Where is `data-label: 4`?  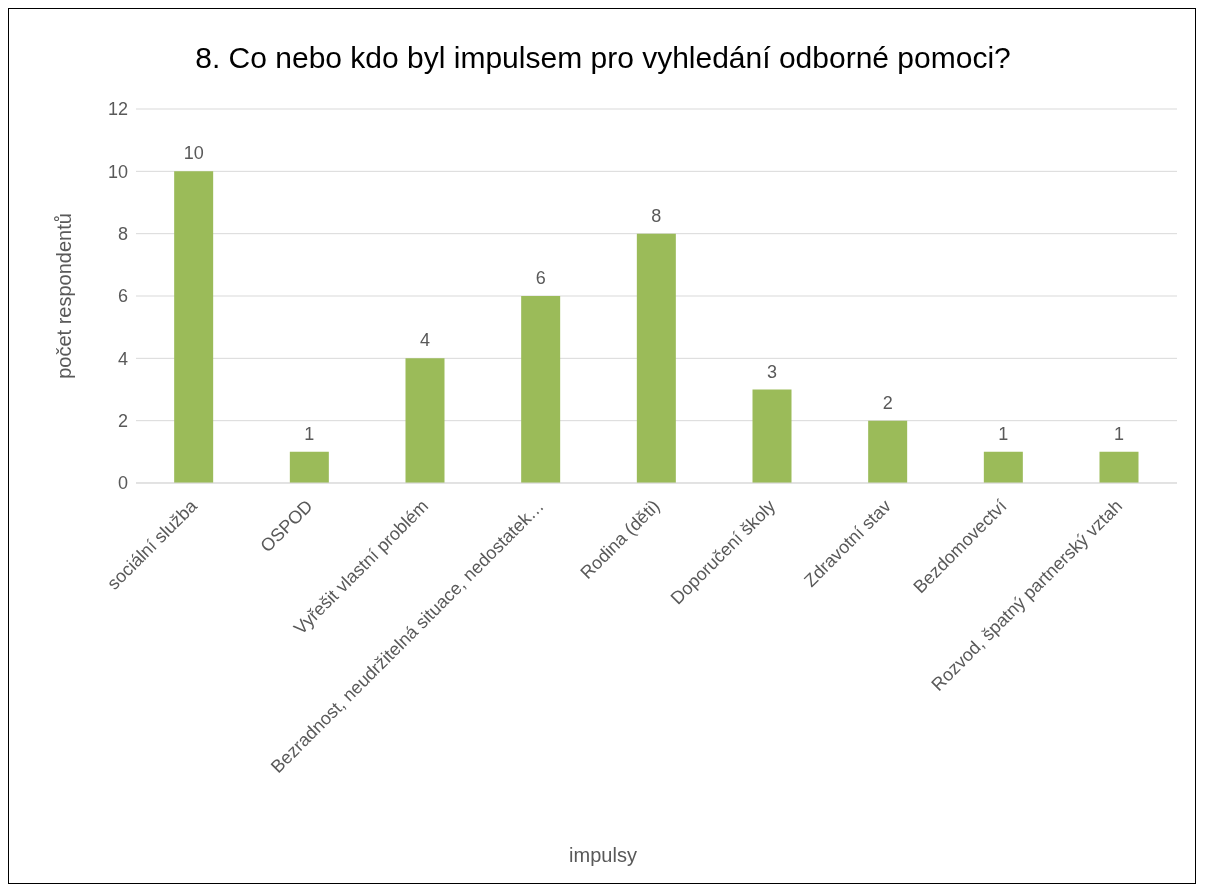
data-label: 4 is located at coordinates (425, 340).